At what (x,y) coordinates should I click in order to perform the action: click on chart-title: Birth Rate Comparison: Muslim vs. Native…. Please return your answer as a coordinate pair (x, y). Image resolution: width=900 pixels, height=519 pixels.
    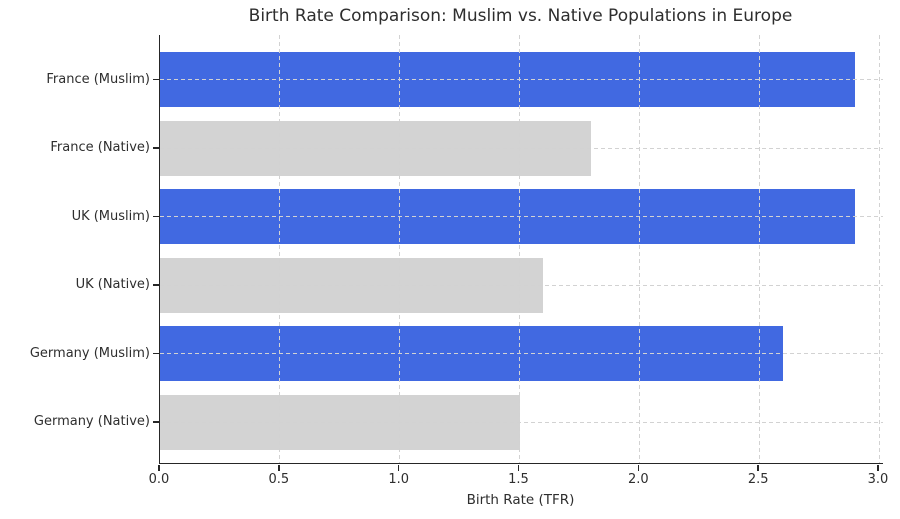
    Looking at the image, I should click on (520, 16).